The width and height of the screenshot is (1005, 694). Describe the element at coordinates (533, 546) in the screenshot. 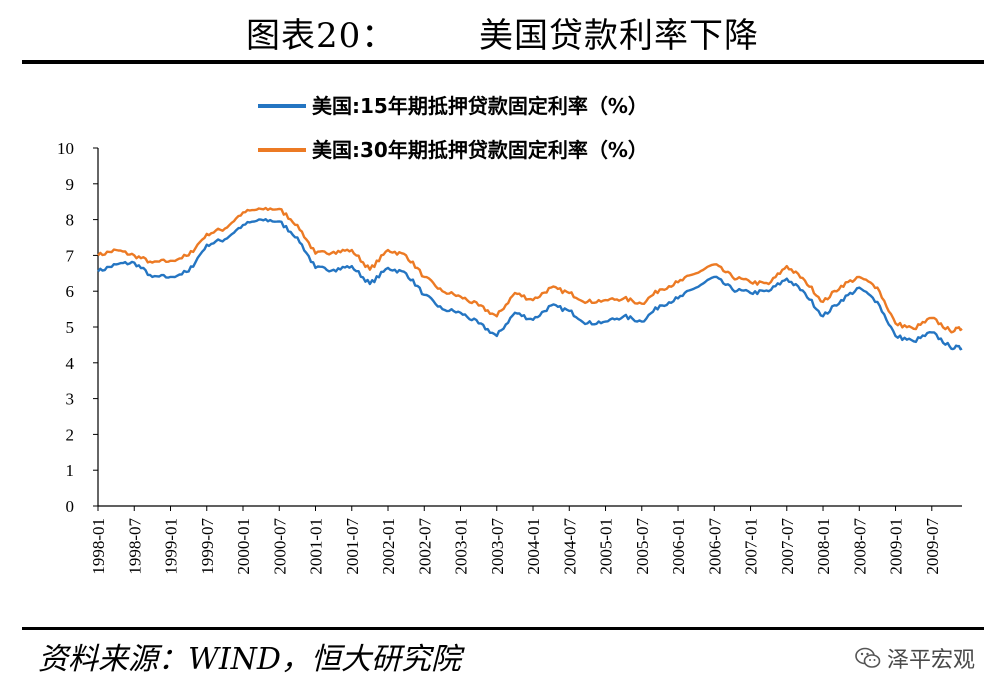

I see `x-tick-label: 2004-01` at that location.